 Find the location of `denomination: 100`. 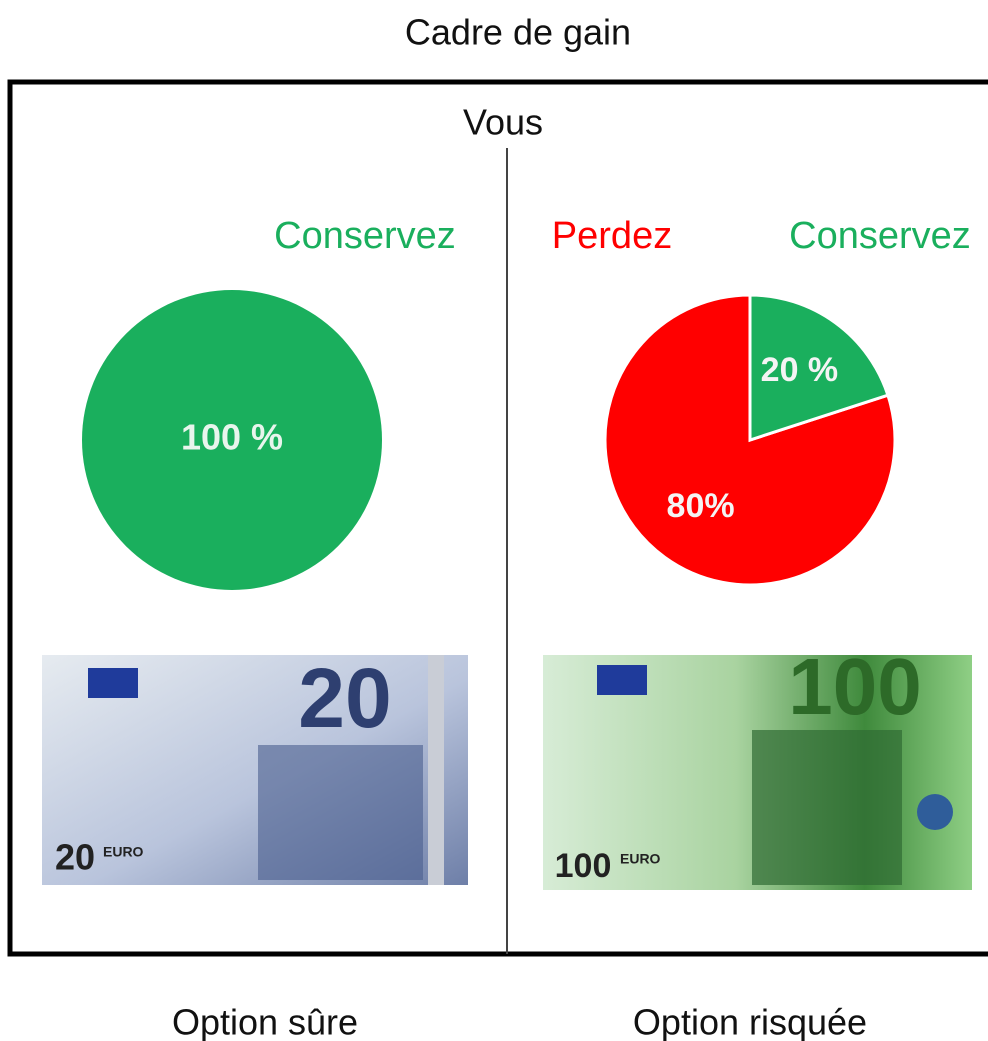

denomination: 100 is located at coordinates (854, 686).